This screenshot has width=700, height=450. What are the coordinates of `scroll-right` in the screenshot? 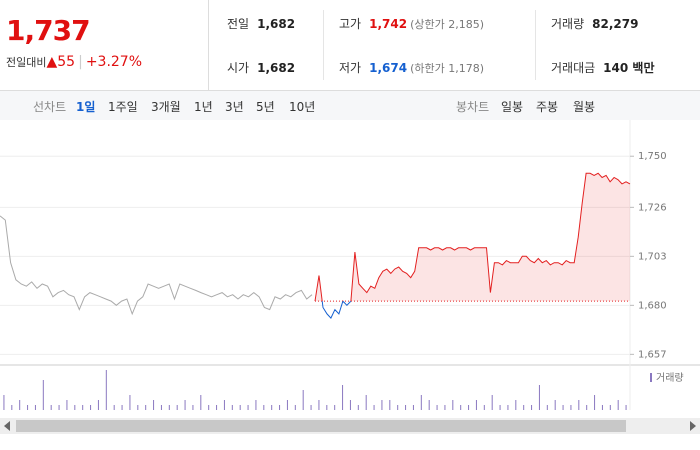 It's located at (693, 426).